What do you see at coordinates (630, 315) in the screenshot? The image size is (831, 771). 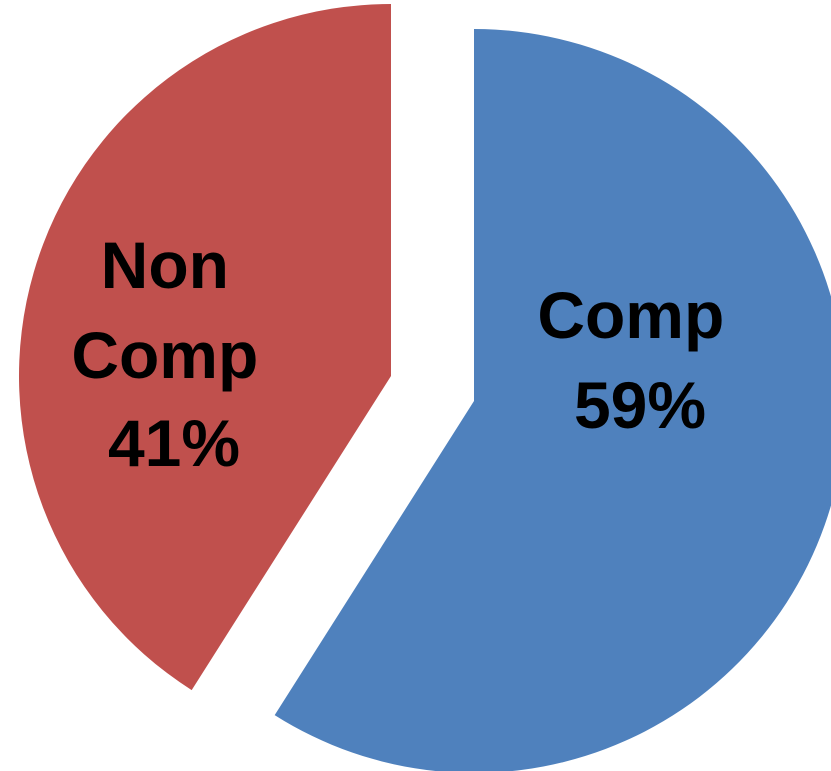 I see `slice-label-comp-line-1: Comp` at bounding box center [630, 315].